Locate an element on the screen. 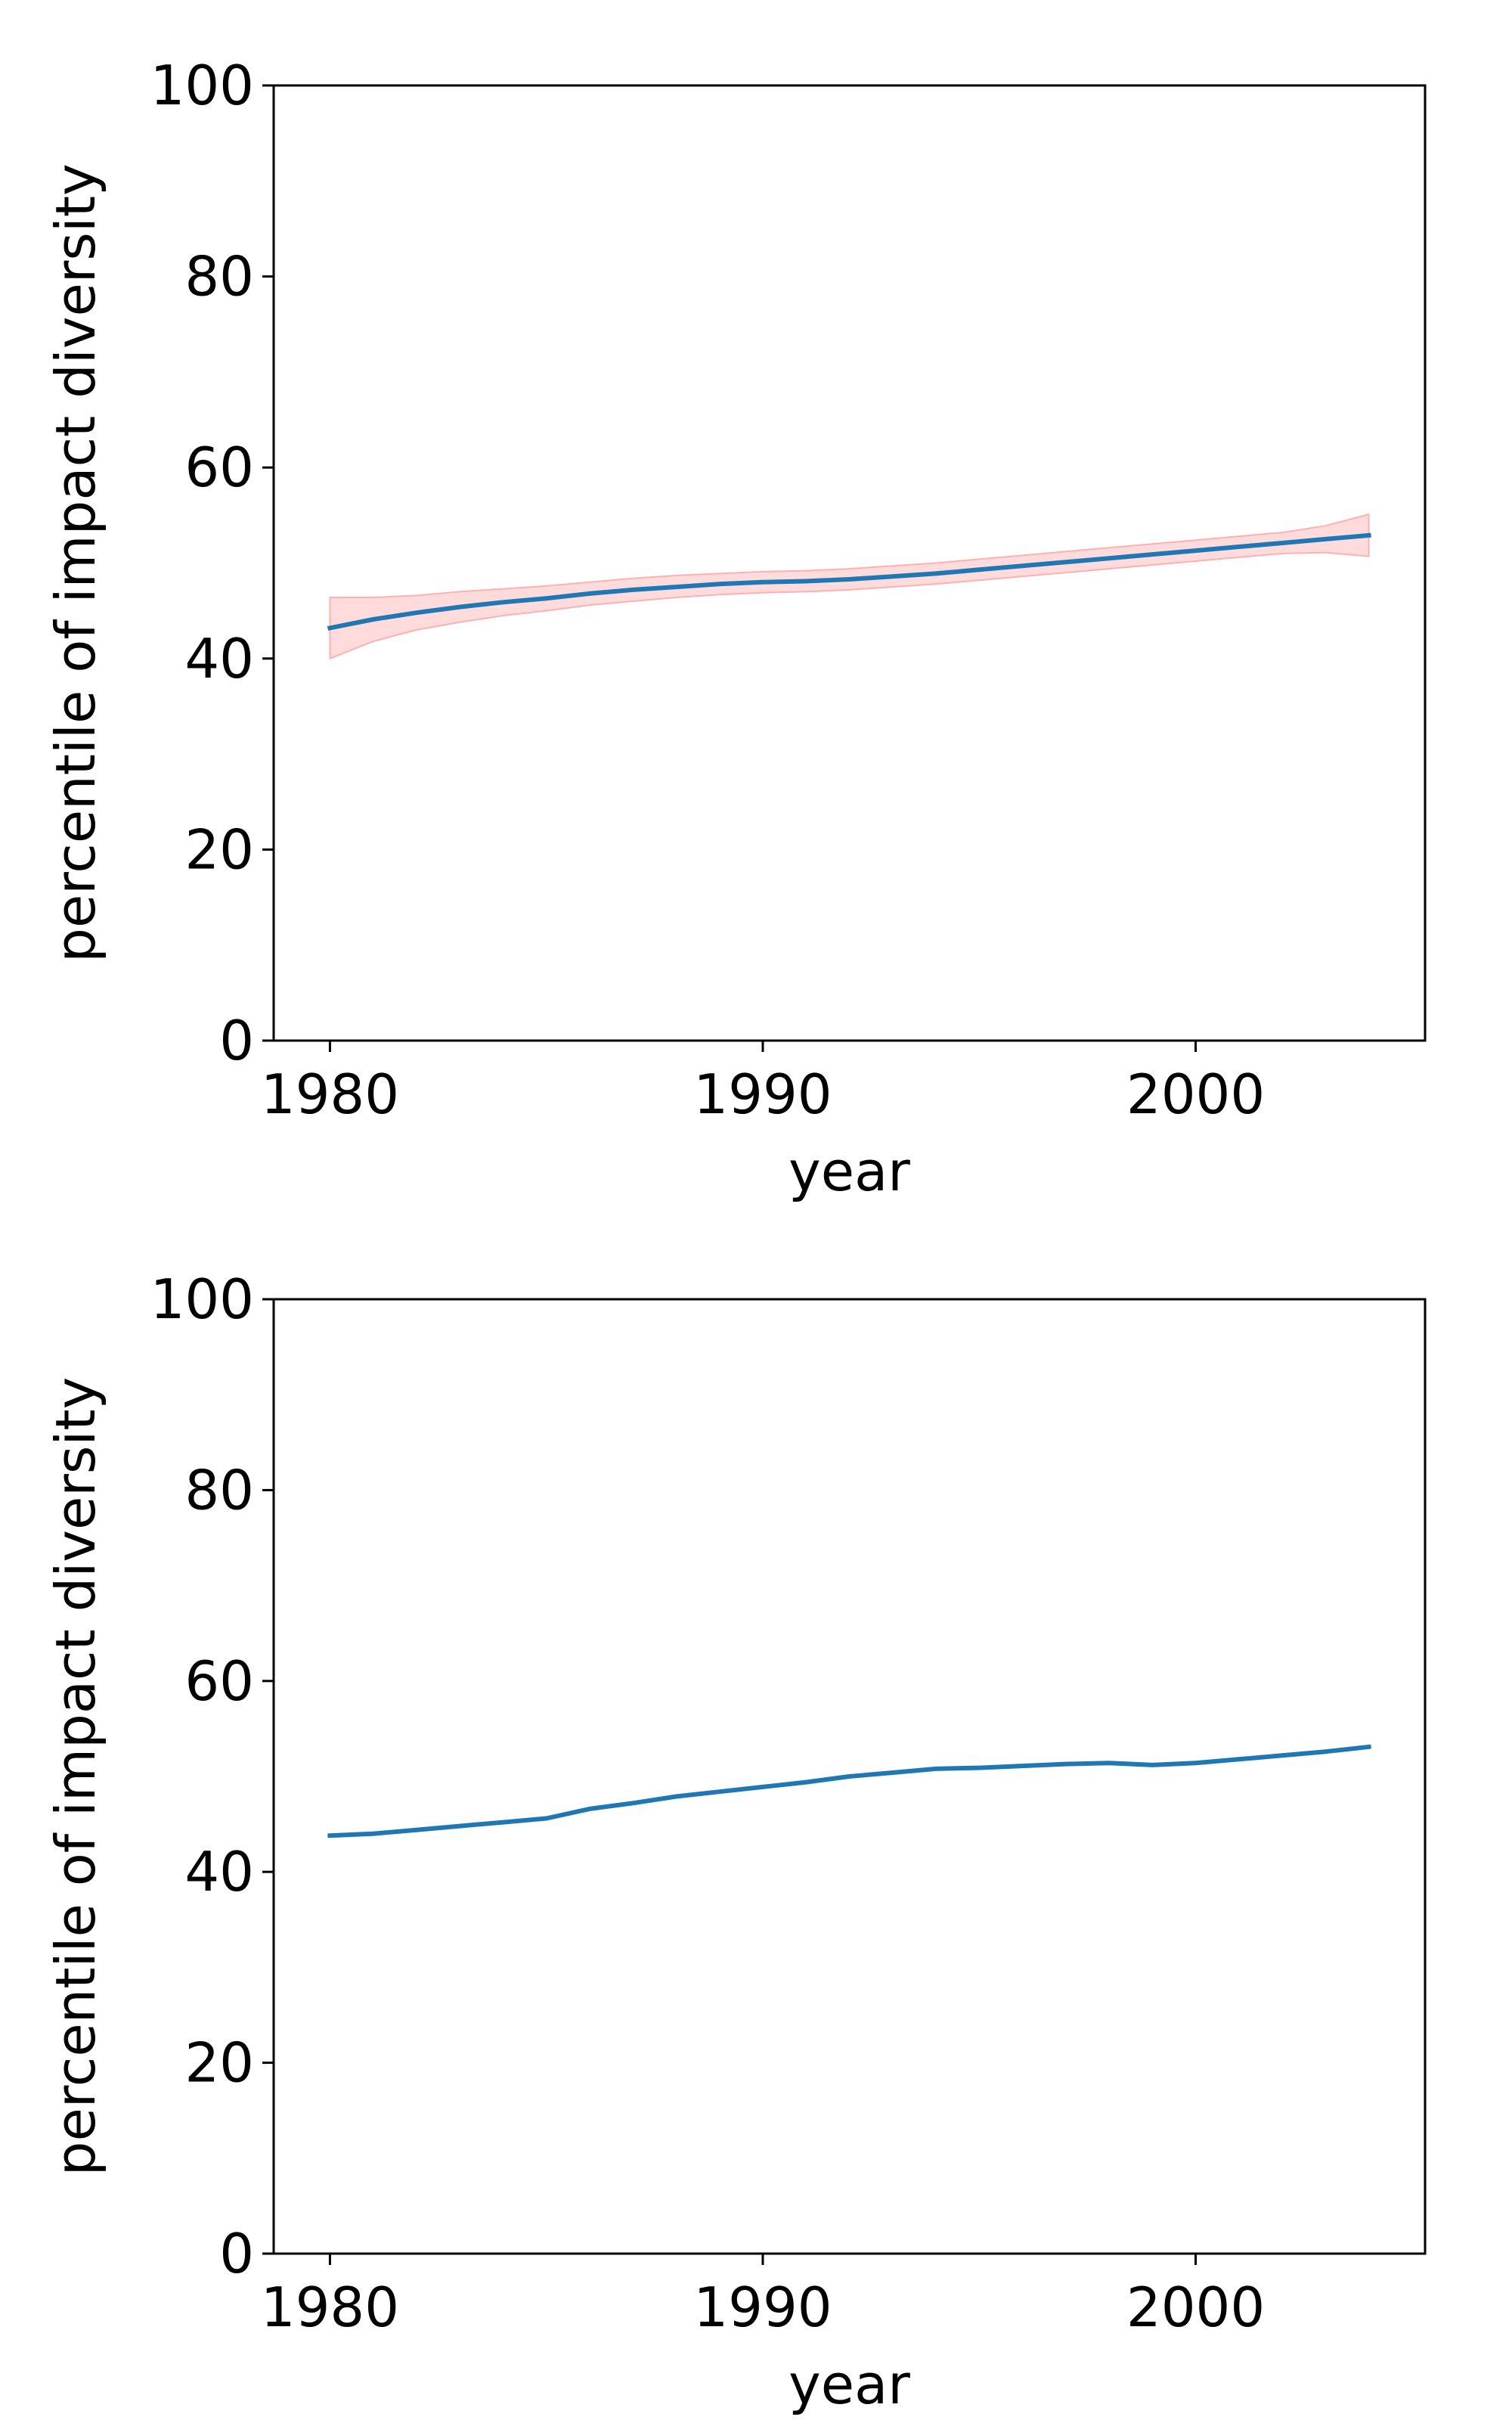  confidence-band is located at coordinates (849, 586).